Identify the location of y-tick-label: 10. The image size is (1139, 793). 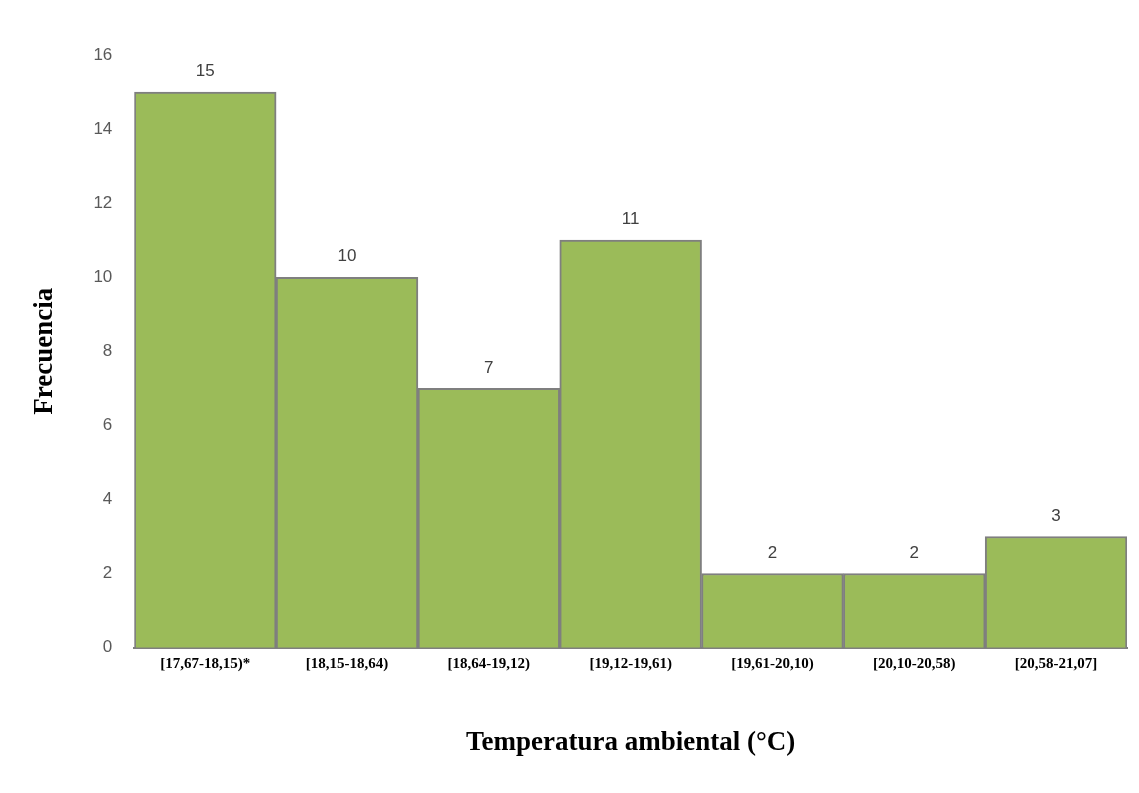
(103, 276).